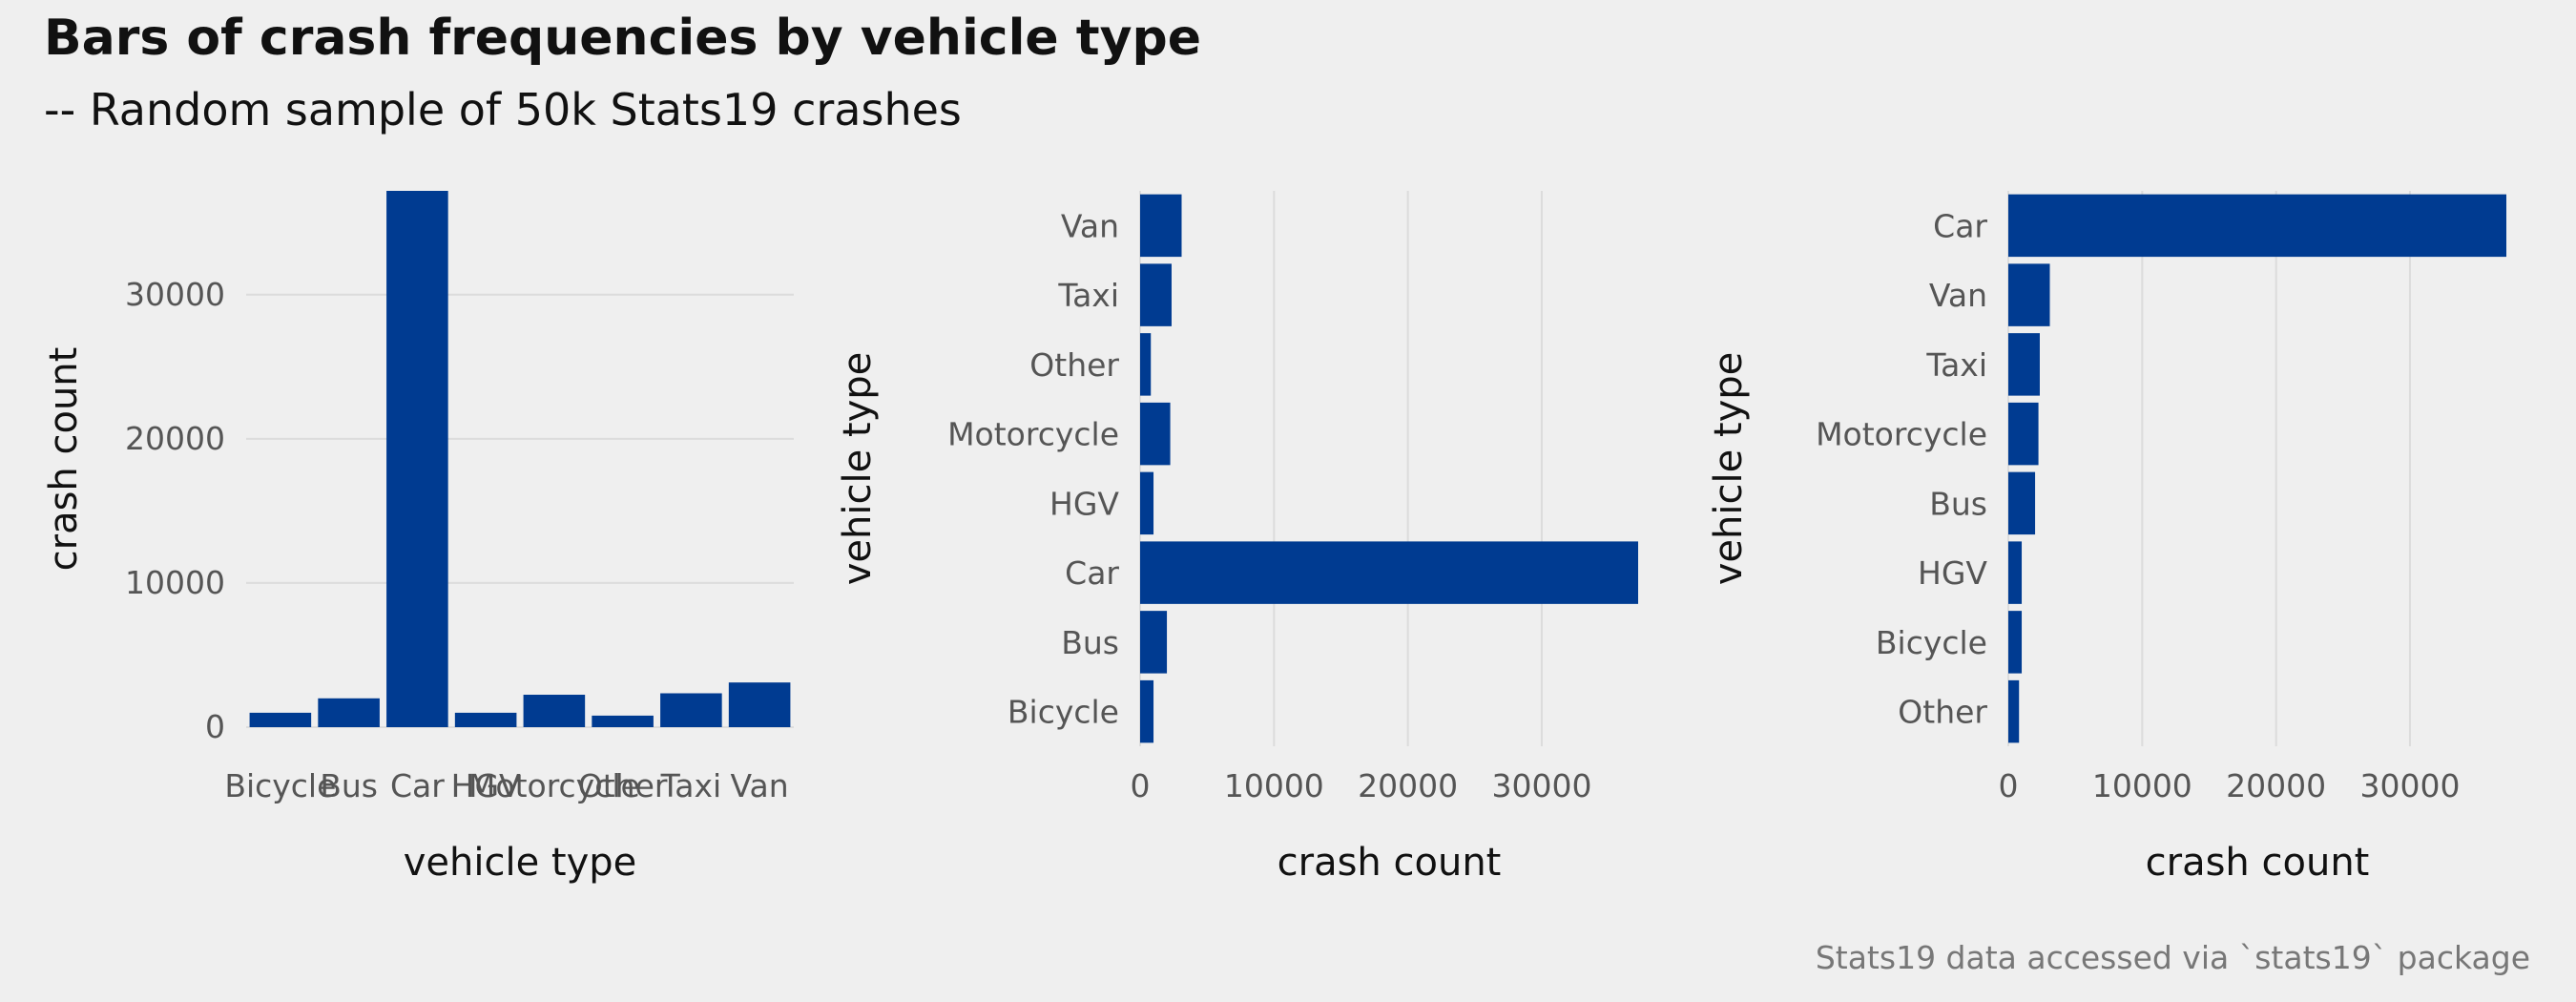 This screenshot has width=2576, height=1002. Describe the element at coordinates (280, 785) in the screenshot. I see `x-tick-label: Bicycle` at that location.